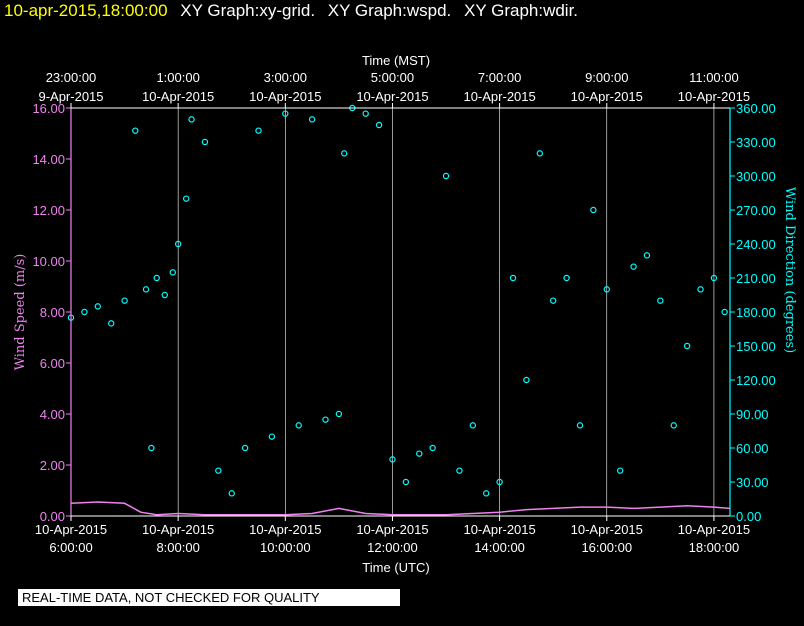  I want to click on left-tick-label-8: 16.00, so click(48, 108).